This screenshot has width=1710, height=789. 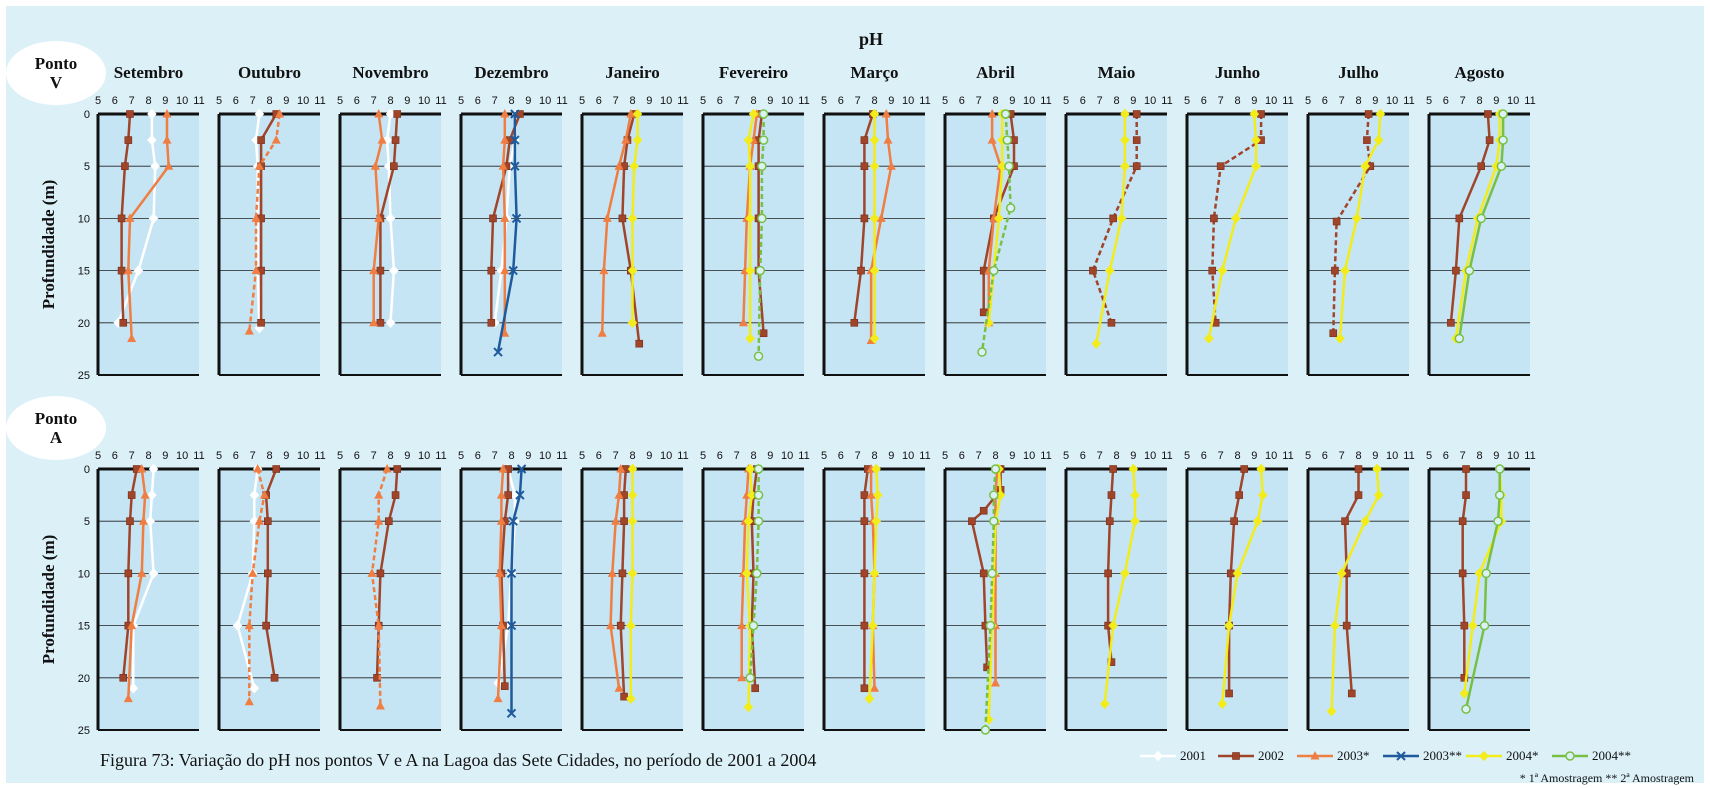 What do you see at coordinates (874, 72) in the screenshot?
I see `month-label: Março` at bounding box center [874, 72].